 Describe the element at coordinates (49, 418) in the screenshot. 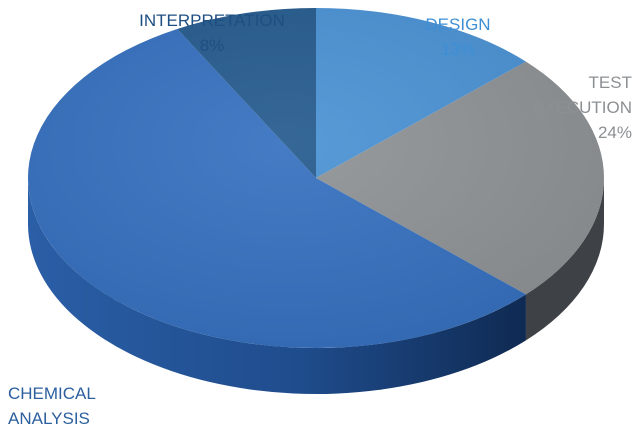

I see `slice-label-2: ANALYSIS` at that location.